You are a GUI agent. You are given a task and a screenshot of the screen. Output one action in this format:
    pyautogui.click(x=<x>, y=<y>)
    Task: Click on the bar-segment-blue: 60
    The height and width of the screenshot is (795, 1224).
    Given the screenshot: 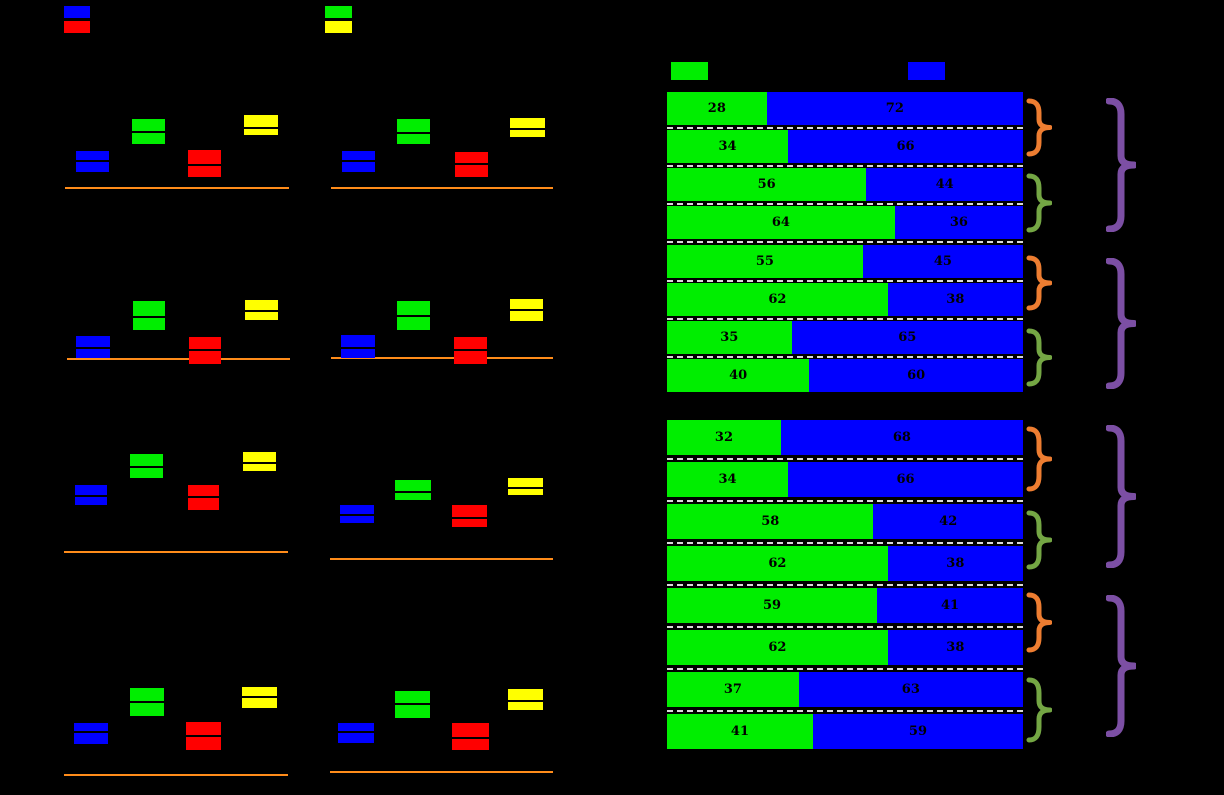 What is the action you would take?
    pyautogui.click(x=916, y=375)
    